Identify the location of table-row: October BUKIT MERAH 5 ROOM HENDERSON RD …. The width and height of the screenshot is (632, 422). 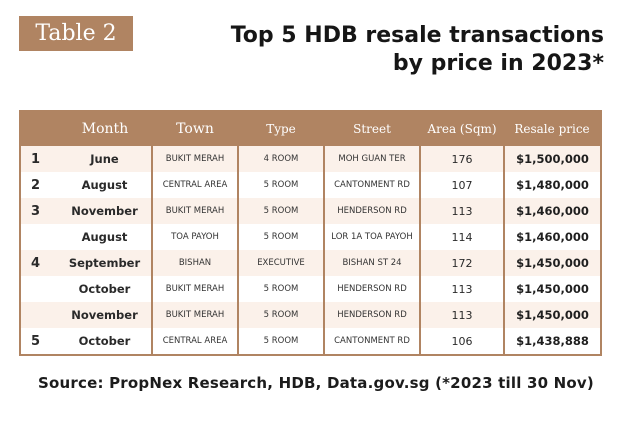
(310, 289).